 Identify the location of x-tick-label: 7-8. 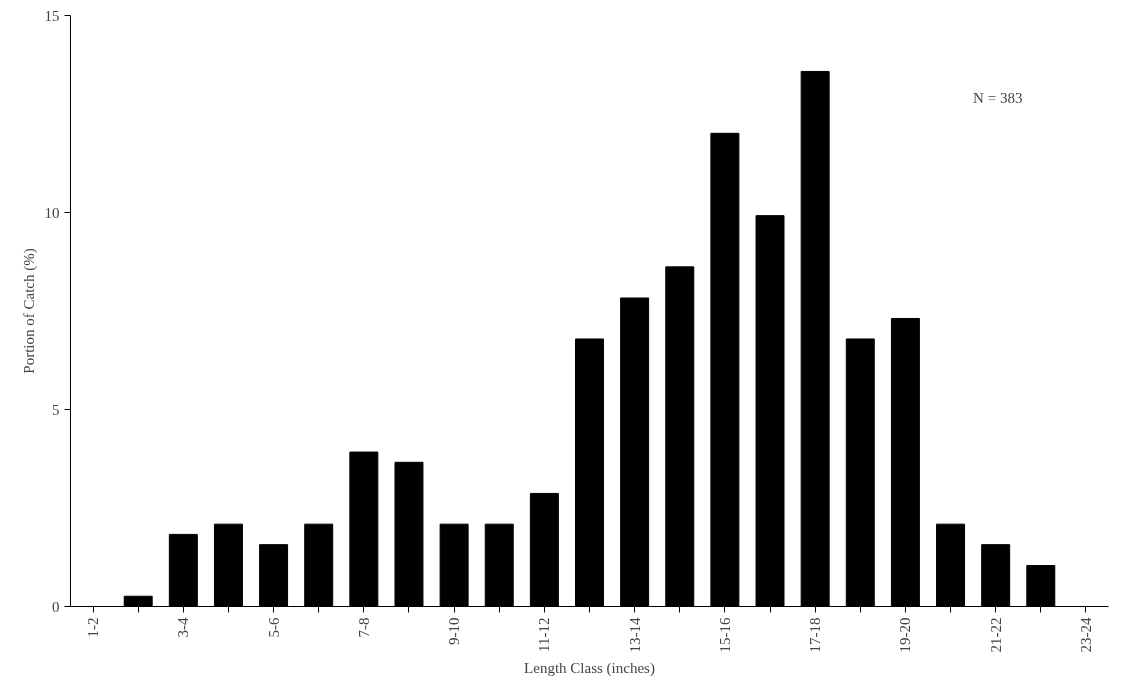
(363, 627).